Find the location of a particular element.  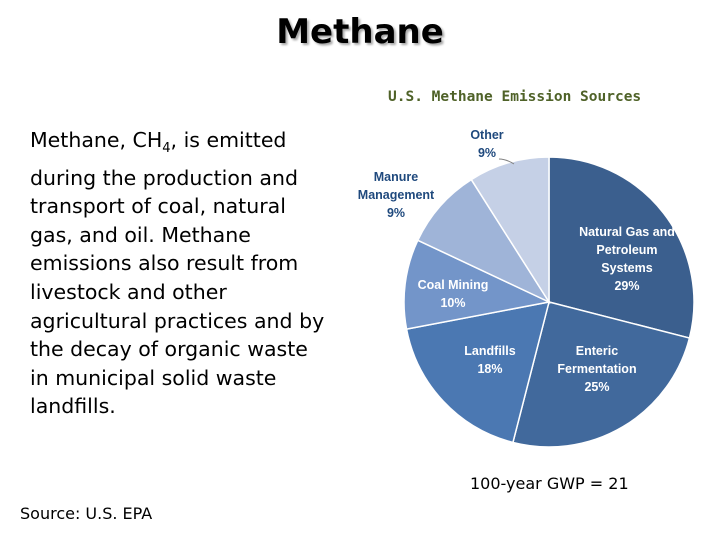

pie-slice-enteric-fermentation is located at coordinates (601, 374).